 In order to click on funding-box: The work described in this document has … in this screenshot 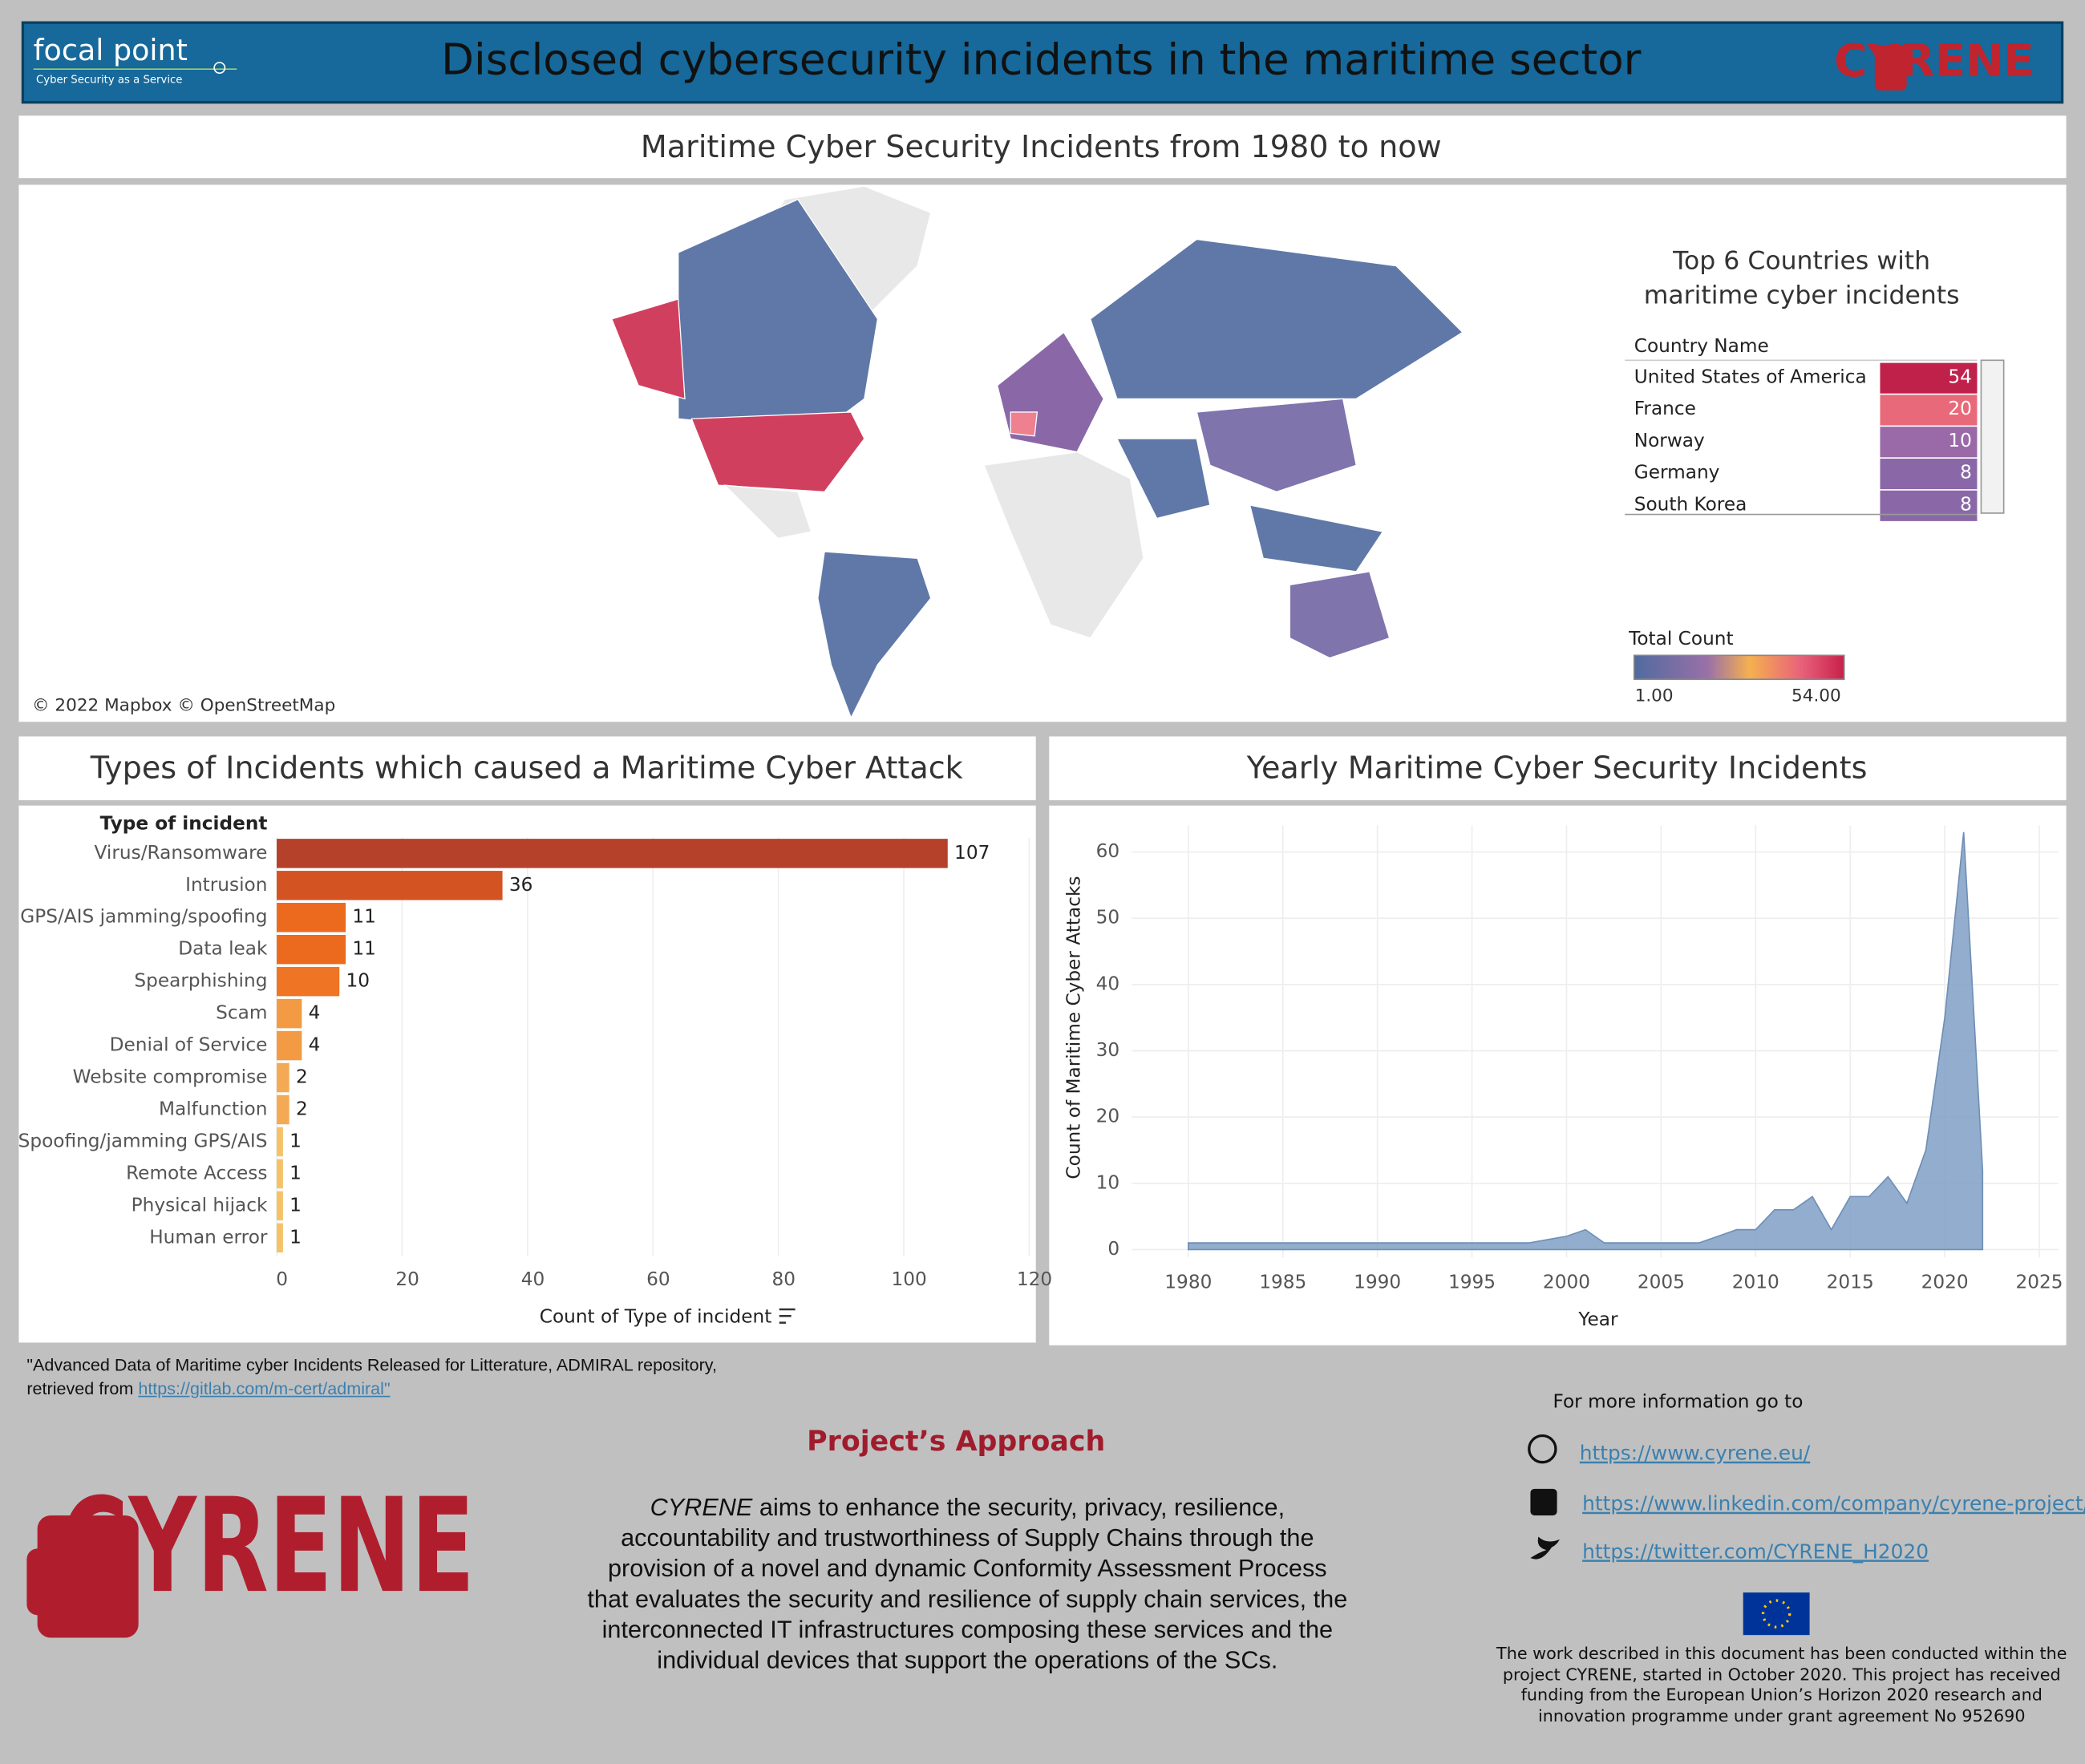, I will do `click(1781, 1684)`.